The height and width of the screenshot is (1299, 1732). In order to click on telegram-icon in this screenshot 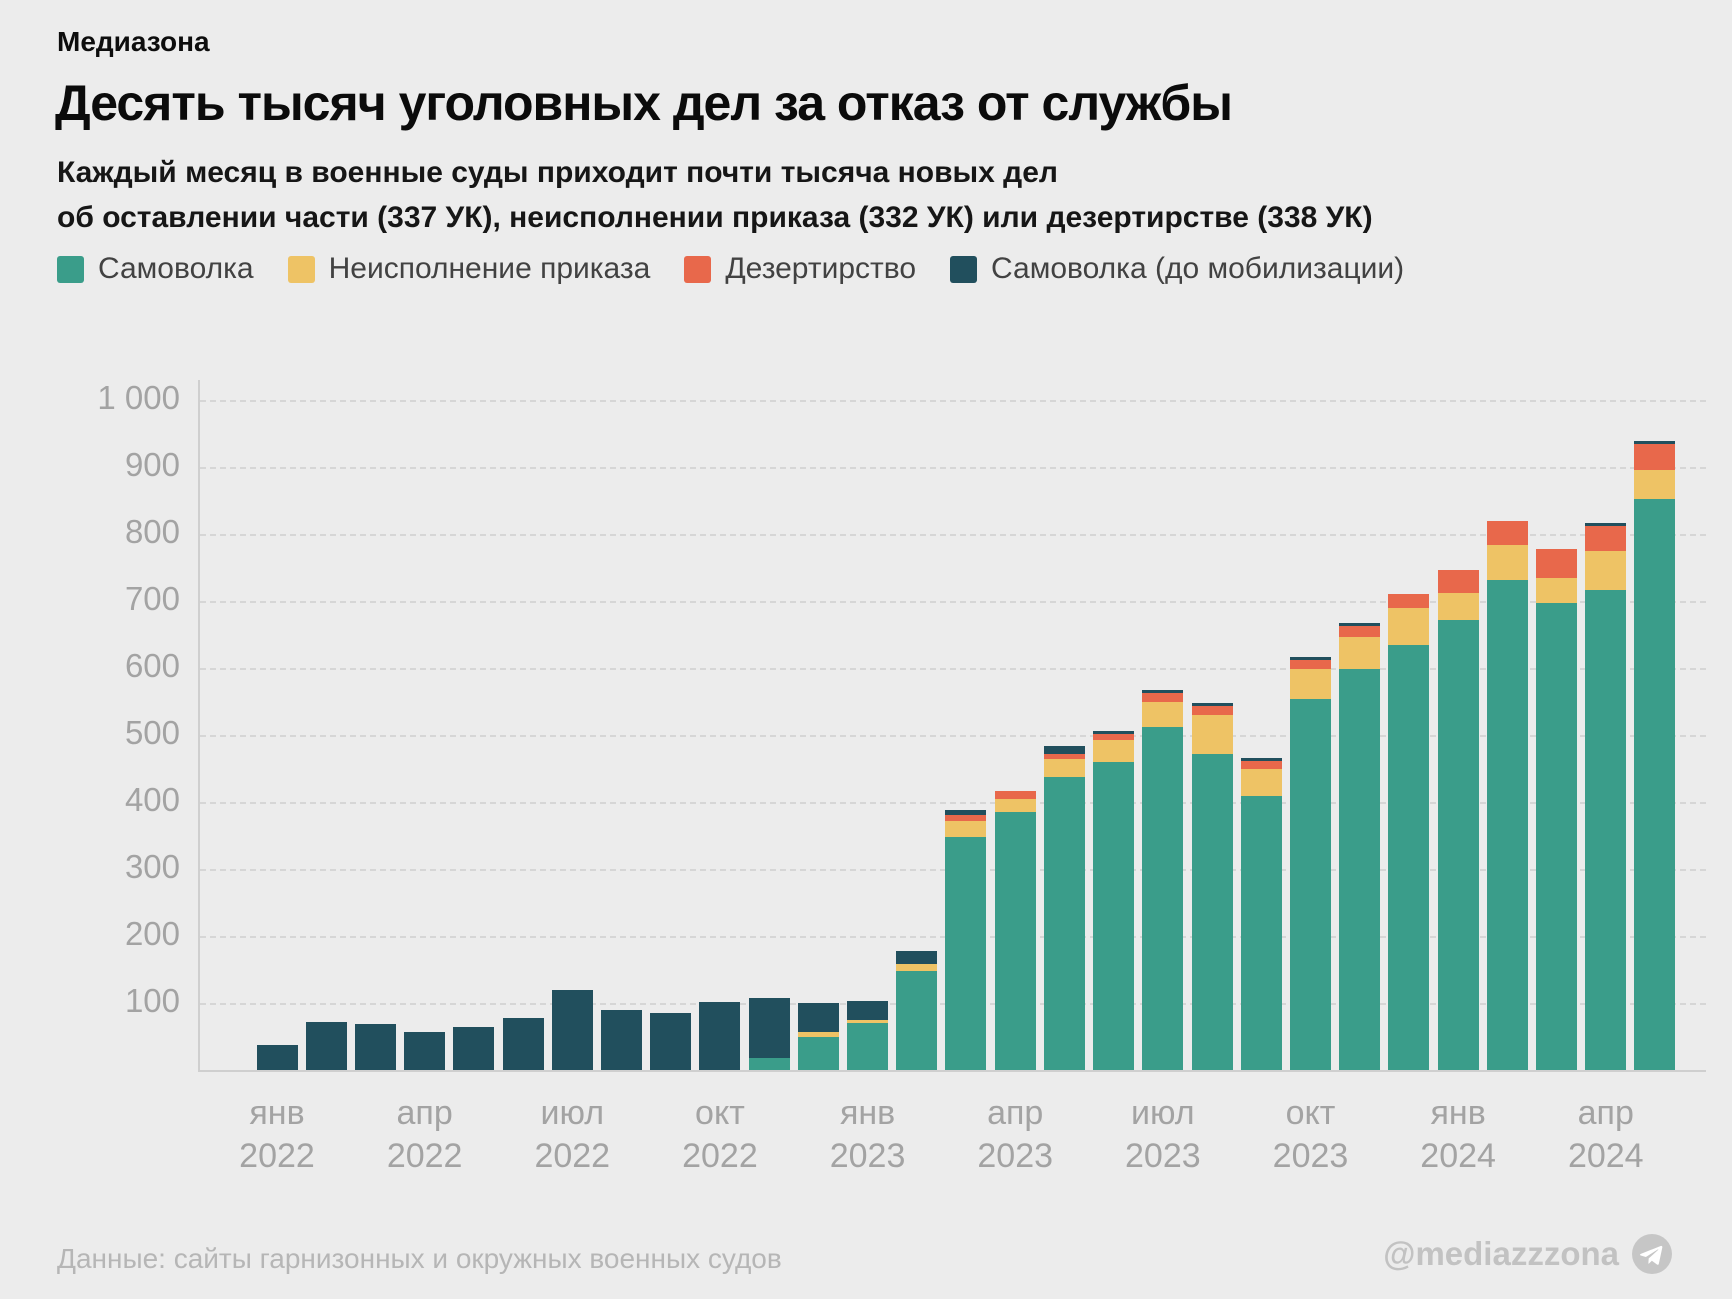, I will do `click(1652, 1254)`.